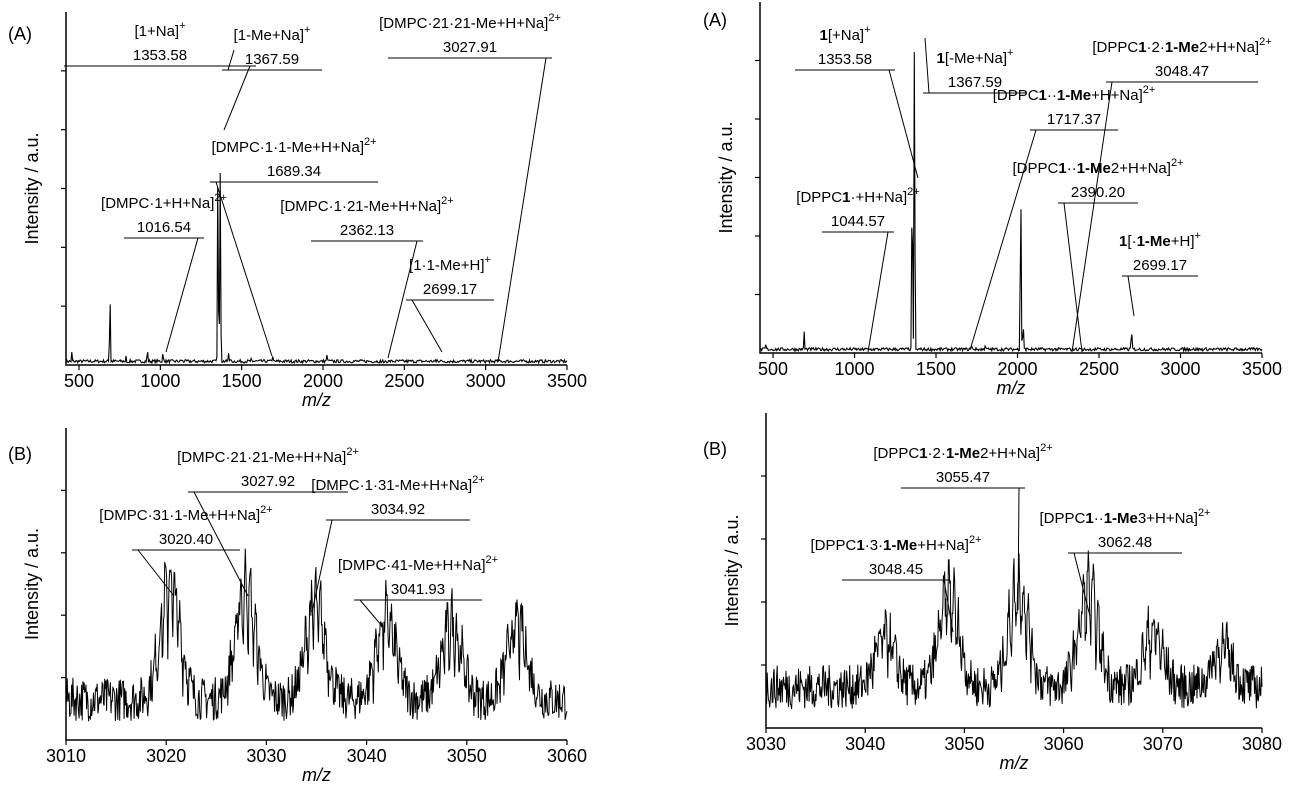 This screenshot has height=791, width=1293. Describe the element at coordinates (1125, 517) in the screenshot. I see `annotation-label: [DPPC1··1-Me3+H+Na]2+` at that location.